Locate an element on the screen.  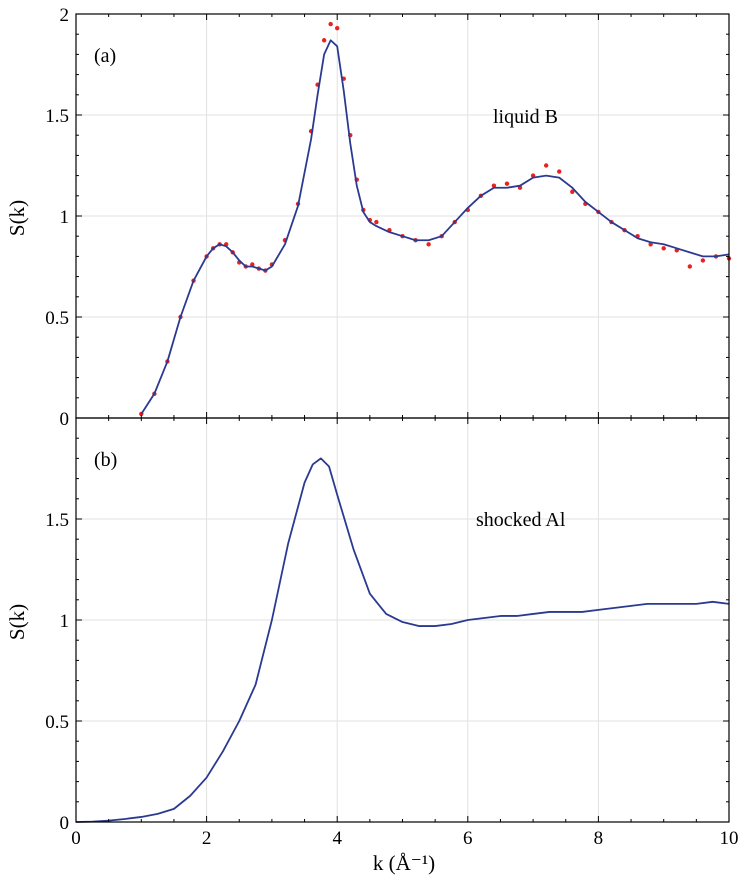
panel-b-ytick-label: 0.5 is located at coordinates (57, 722).